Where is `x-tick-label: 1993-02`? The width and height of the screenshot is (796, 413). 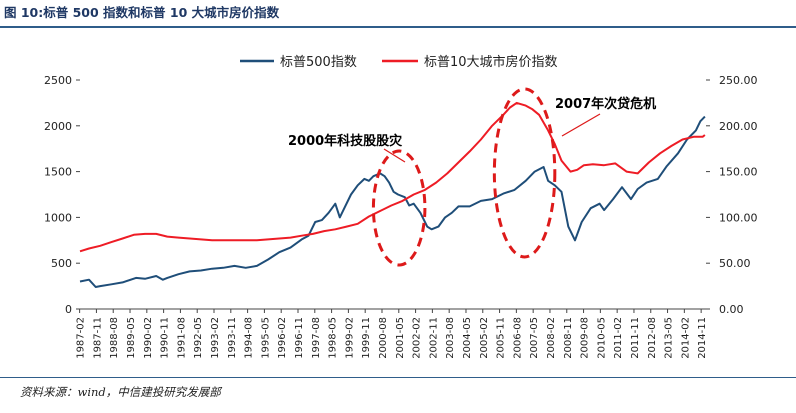
x-tick-label: 1993-02 is located at coordinates (215, 338).